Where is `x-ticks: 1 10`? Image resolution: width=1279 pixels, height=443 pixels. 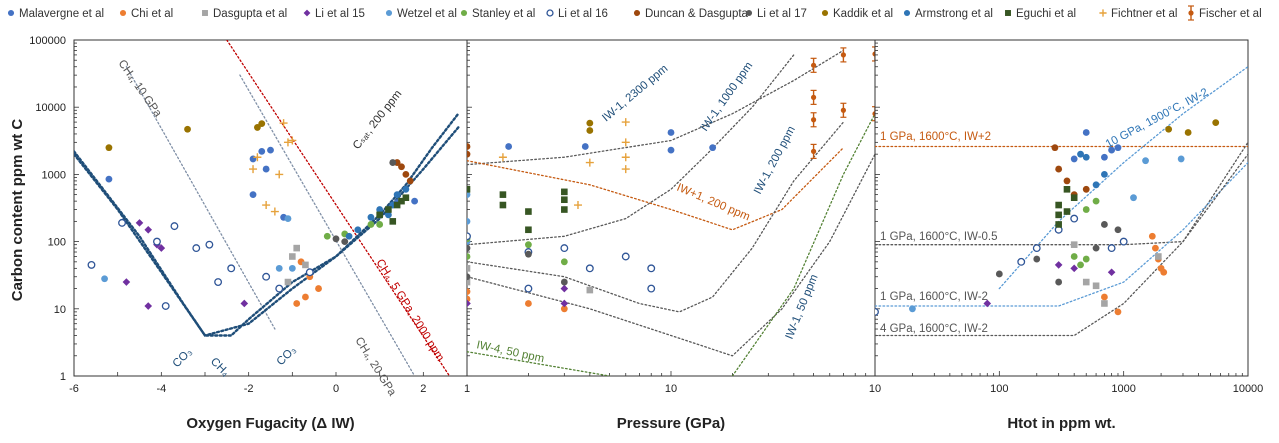
x-ticks: 1 10 is located at coordinates (665, 383).